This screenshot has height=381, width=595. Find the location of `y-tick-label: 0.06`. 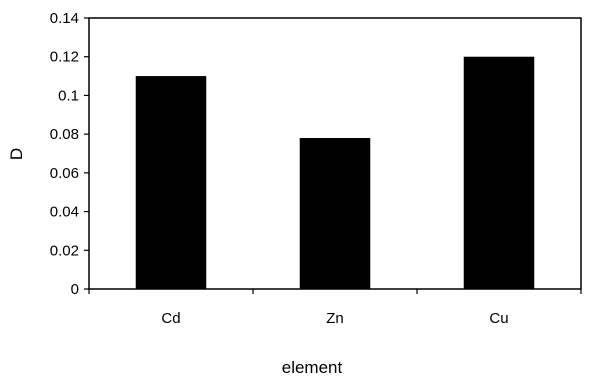

y-tick-label: 0.06 is located at coordinates (64, 173).